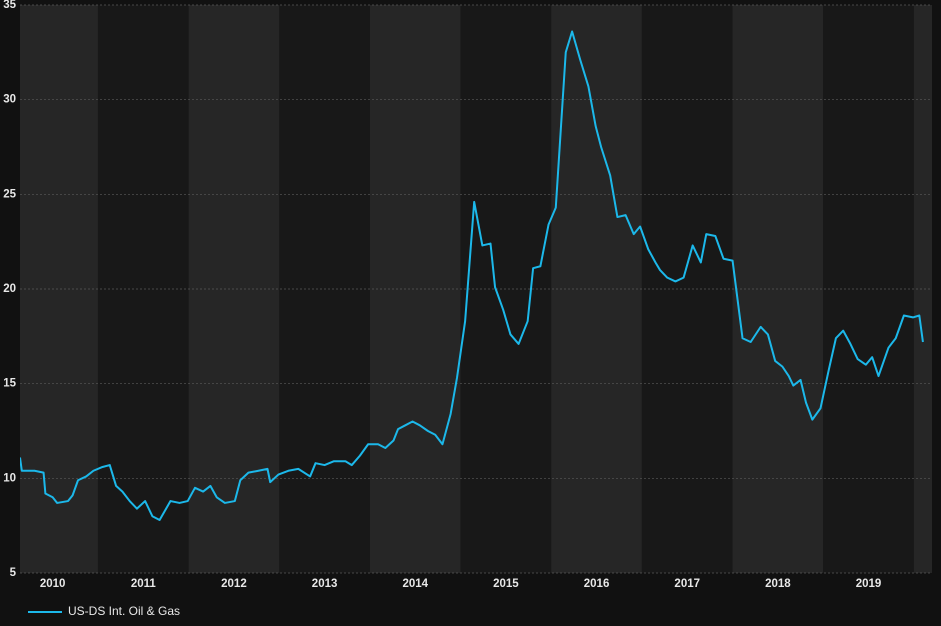 The image size is (941, 626). Describe the element at coordinates (13, 573) in the screenshot. I see `y-tick-label: 5` at that location.